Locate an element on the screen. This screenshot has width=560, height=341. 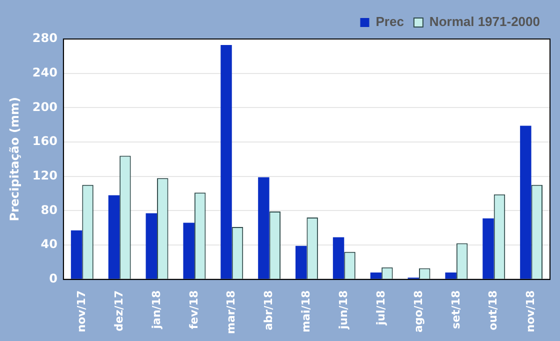
y-axis-title: Precipitação (mm) is located at coordinates (14, 159).